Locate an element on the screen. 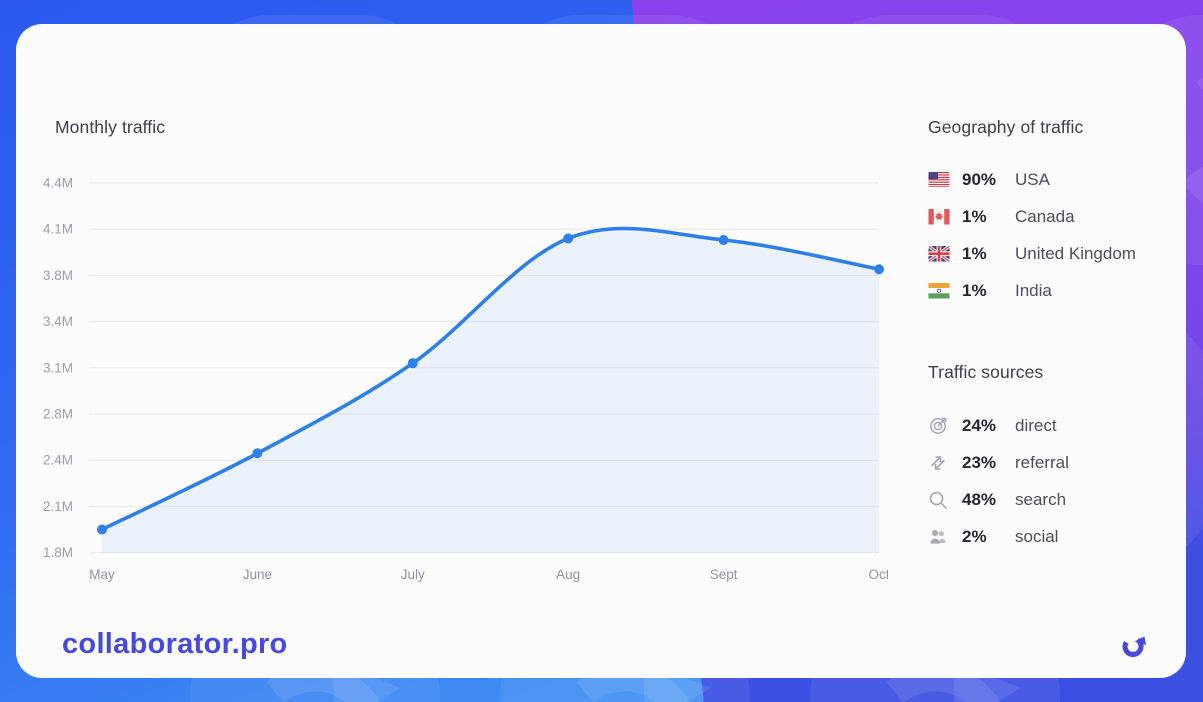  y-tick-label: 4.1M is located at coordinates (58, 229).